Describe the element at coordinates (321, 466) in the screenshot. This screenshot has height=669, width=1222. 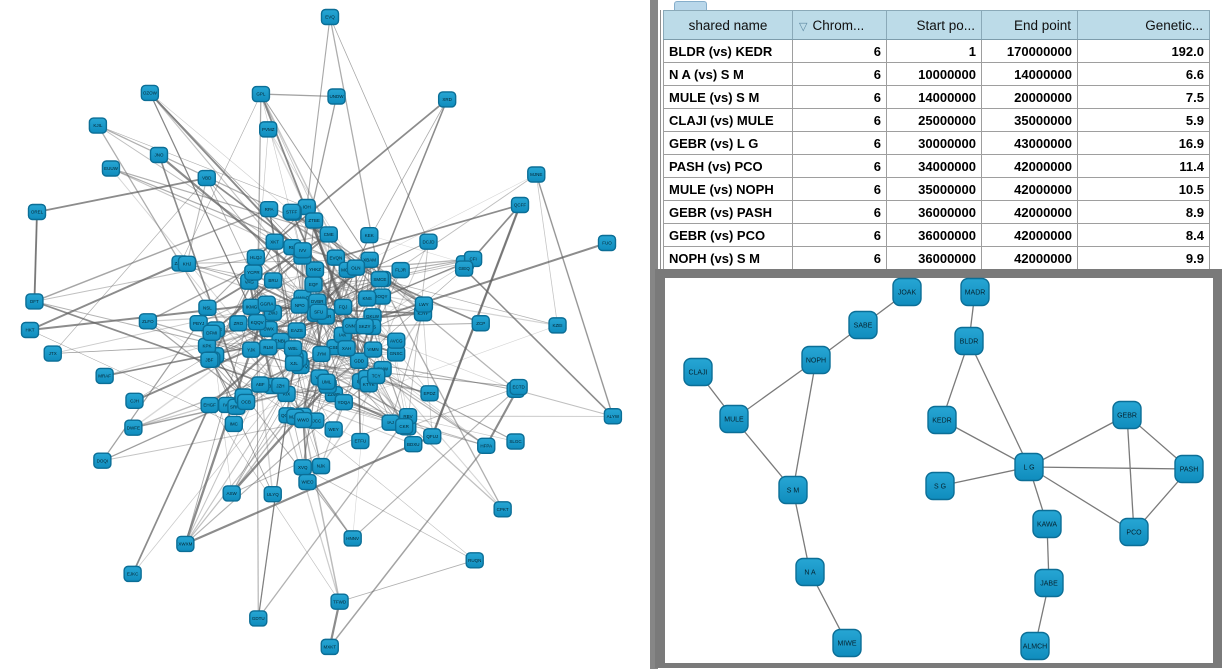
I see `network-node: NJK` at that location.